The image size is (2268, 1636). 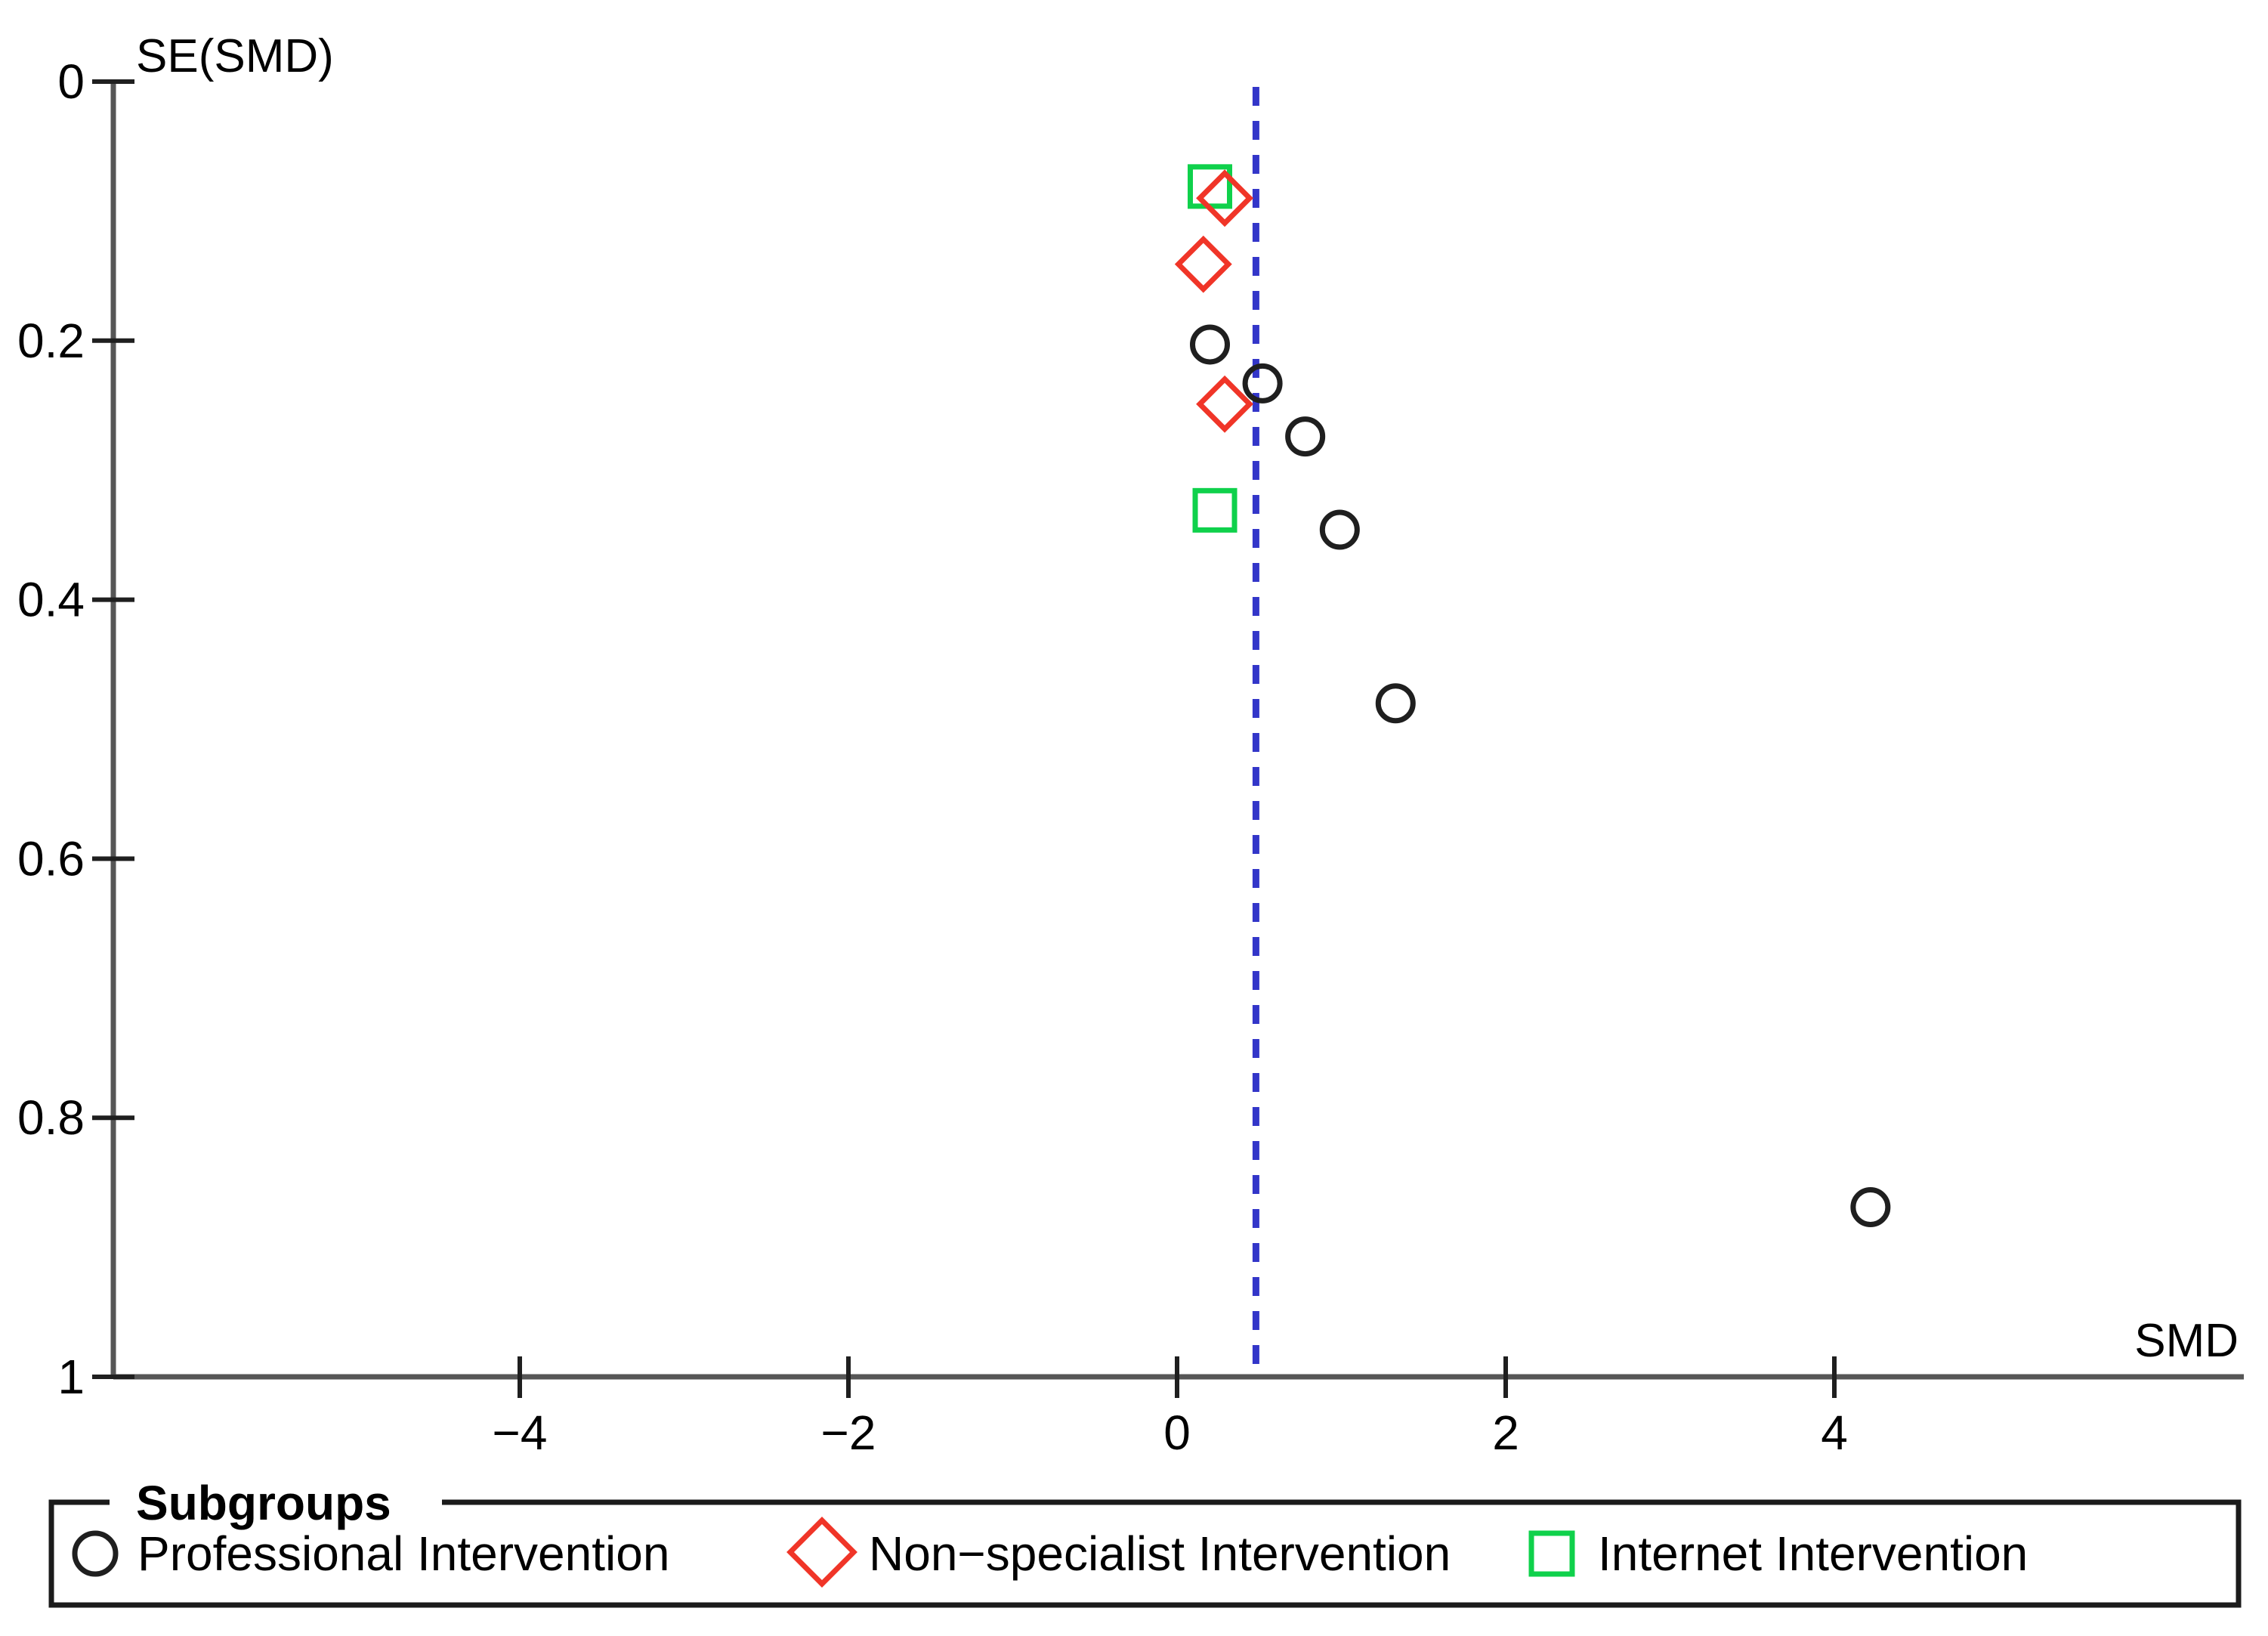 I want to click on circle-marker-icon, so click(x=95, y=1553).